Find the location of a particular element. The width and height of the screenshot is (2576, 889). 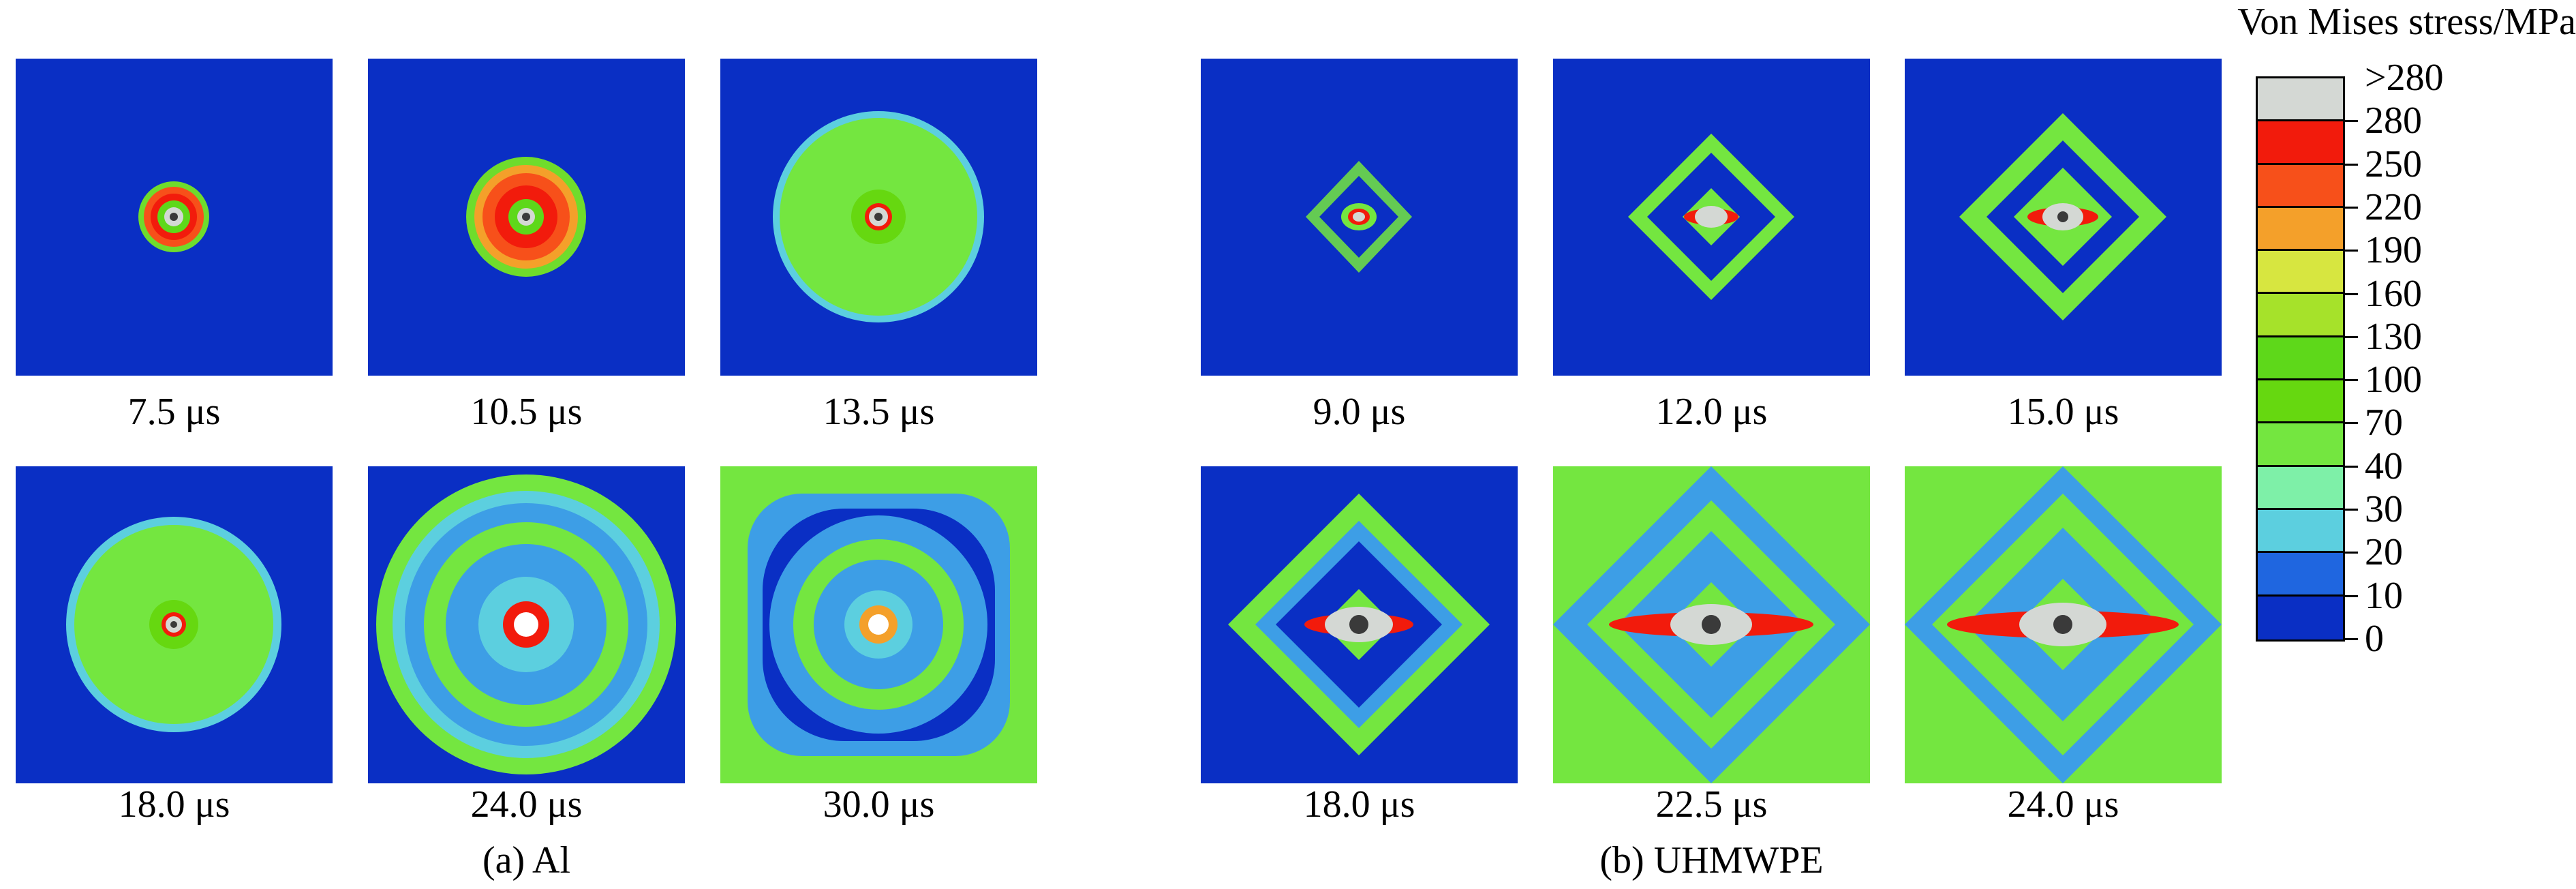

colorbar-label: 130 is located at coordinates (2393, 336).